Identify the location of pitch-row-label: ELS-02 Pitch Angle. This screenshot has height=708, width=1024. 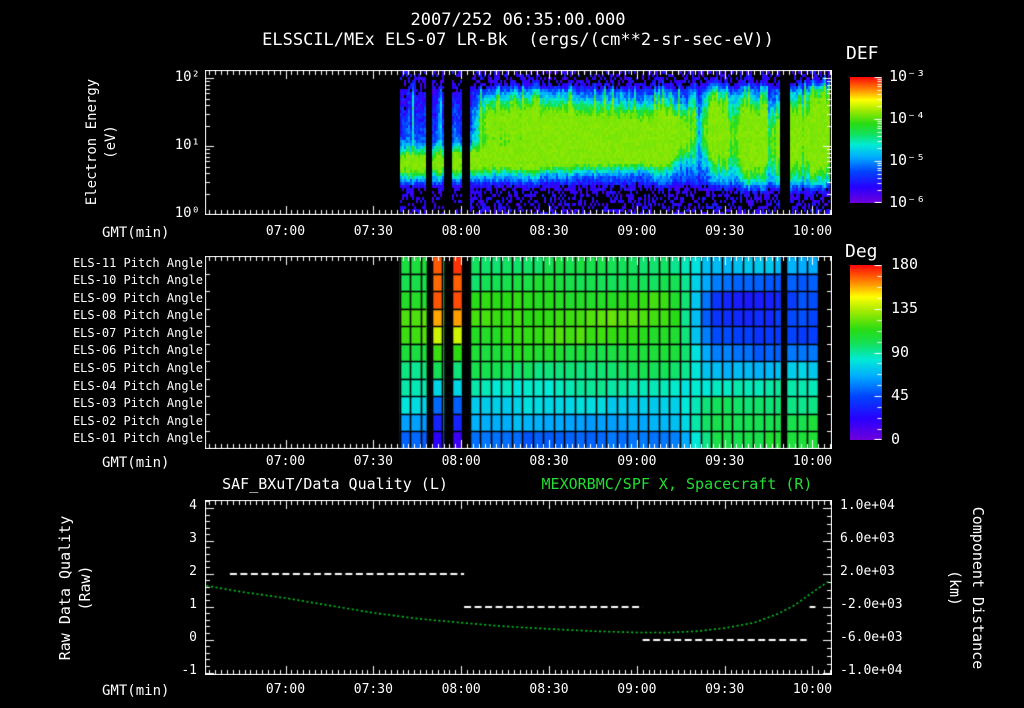
(137, 420).